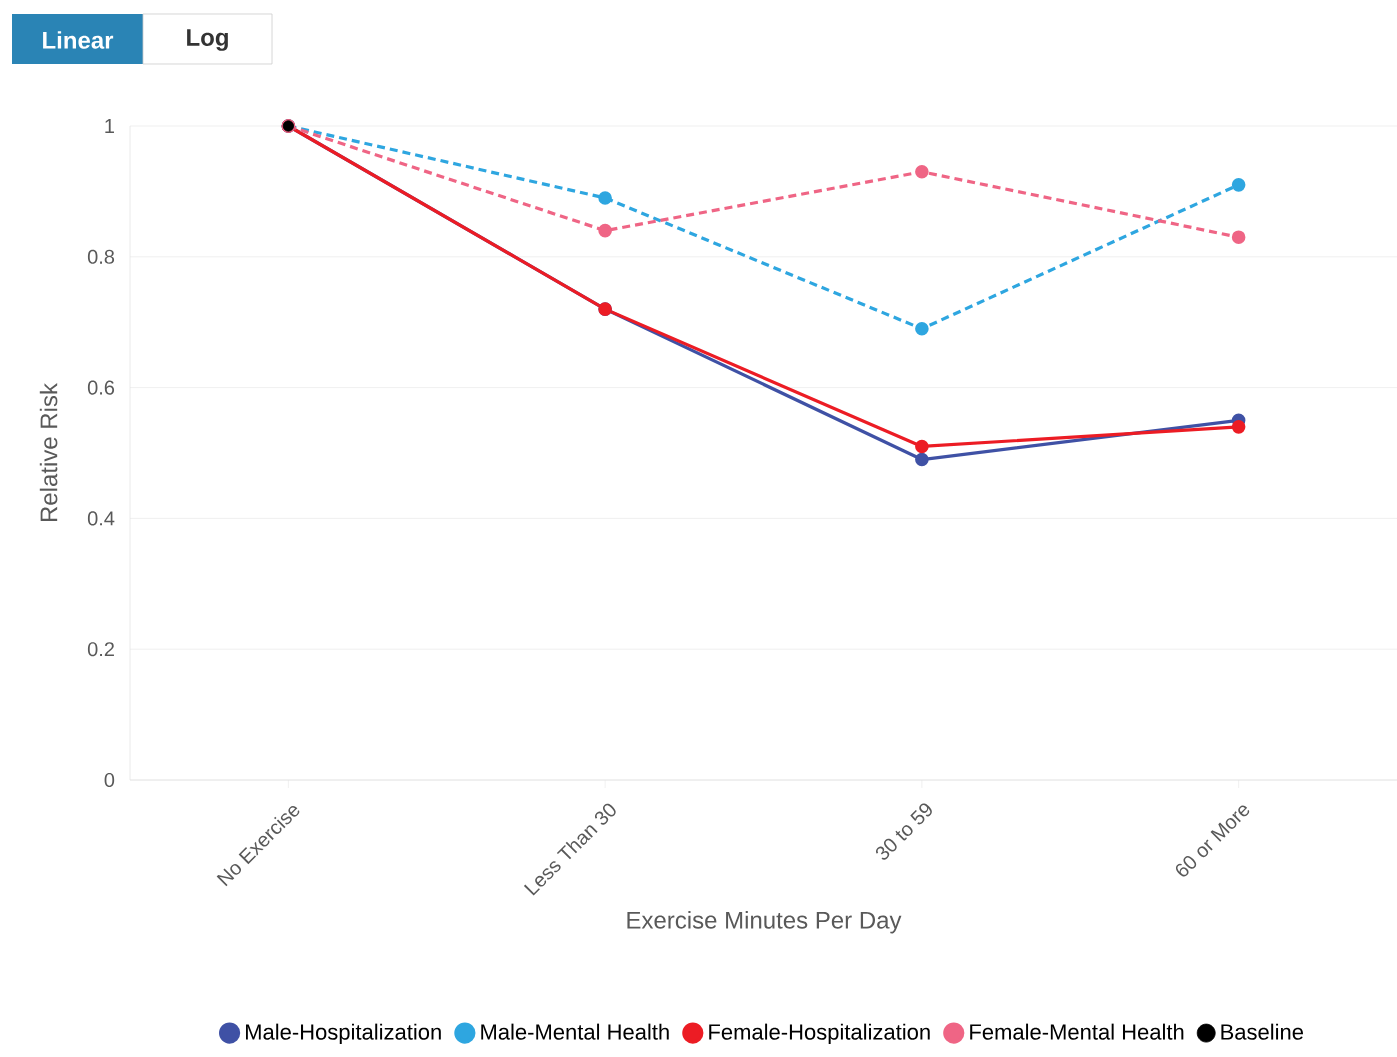  I want to click on text: Linear, so click(78, 40).